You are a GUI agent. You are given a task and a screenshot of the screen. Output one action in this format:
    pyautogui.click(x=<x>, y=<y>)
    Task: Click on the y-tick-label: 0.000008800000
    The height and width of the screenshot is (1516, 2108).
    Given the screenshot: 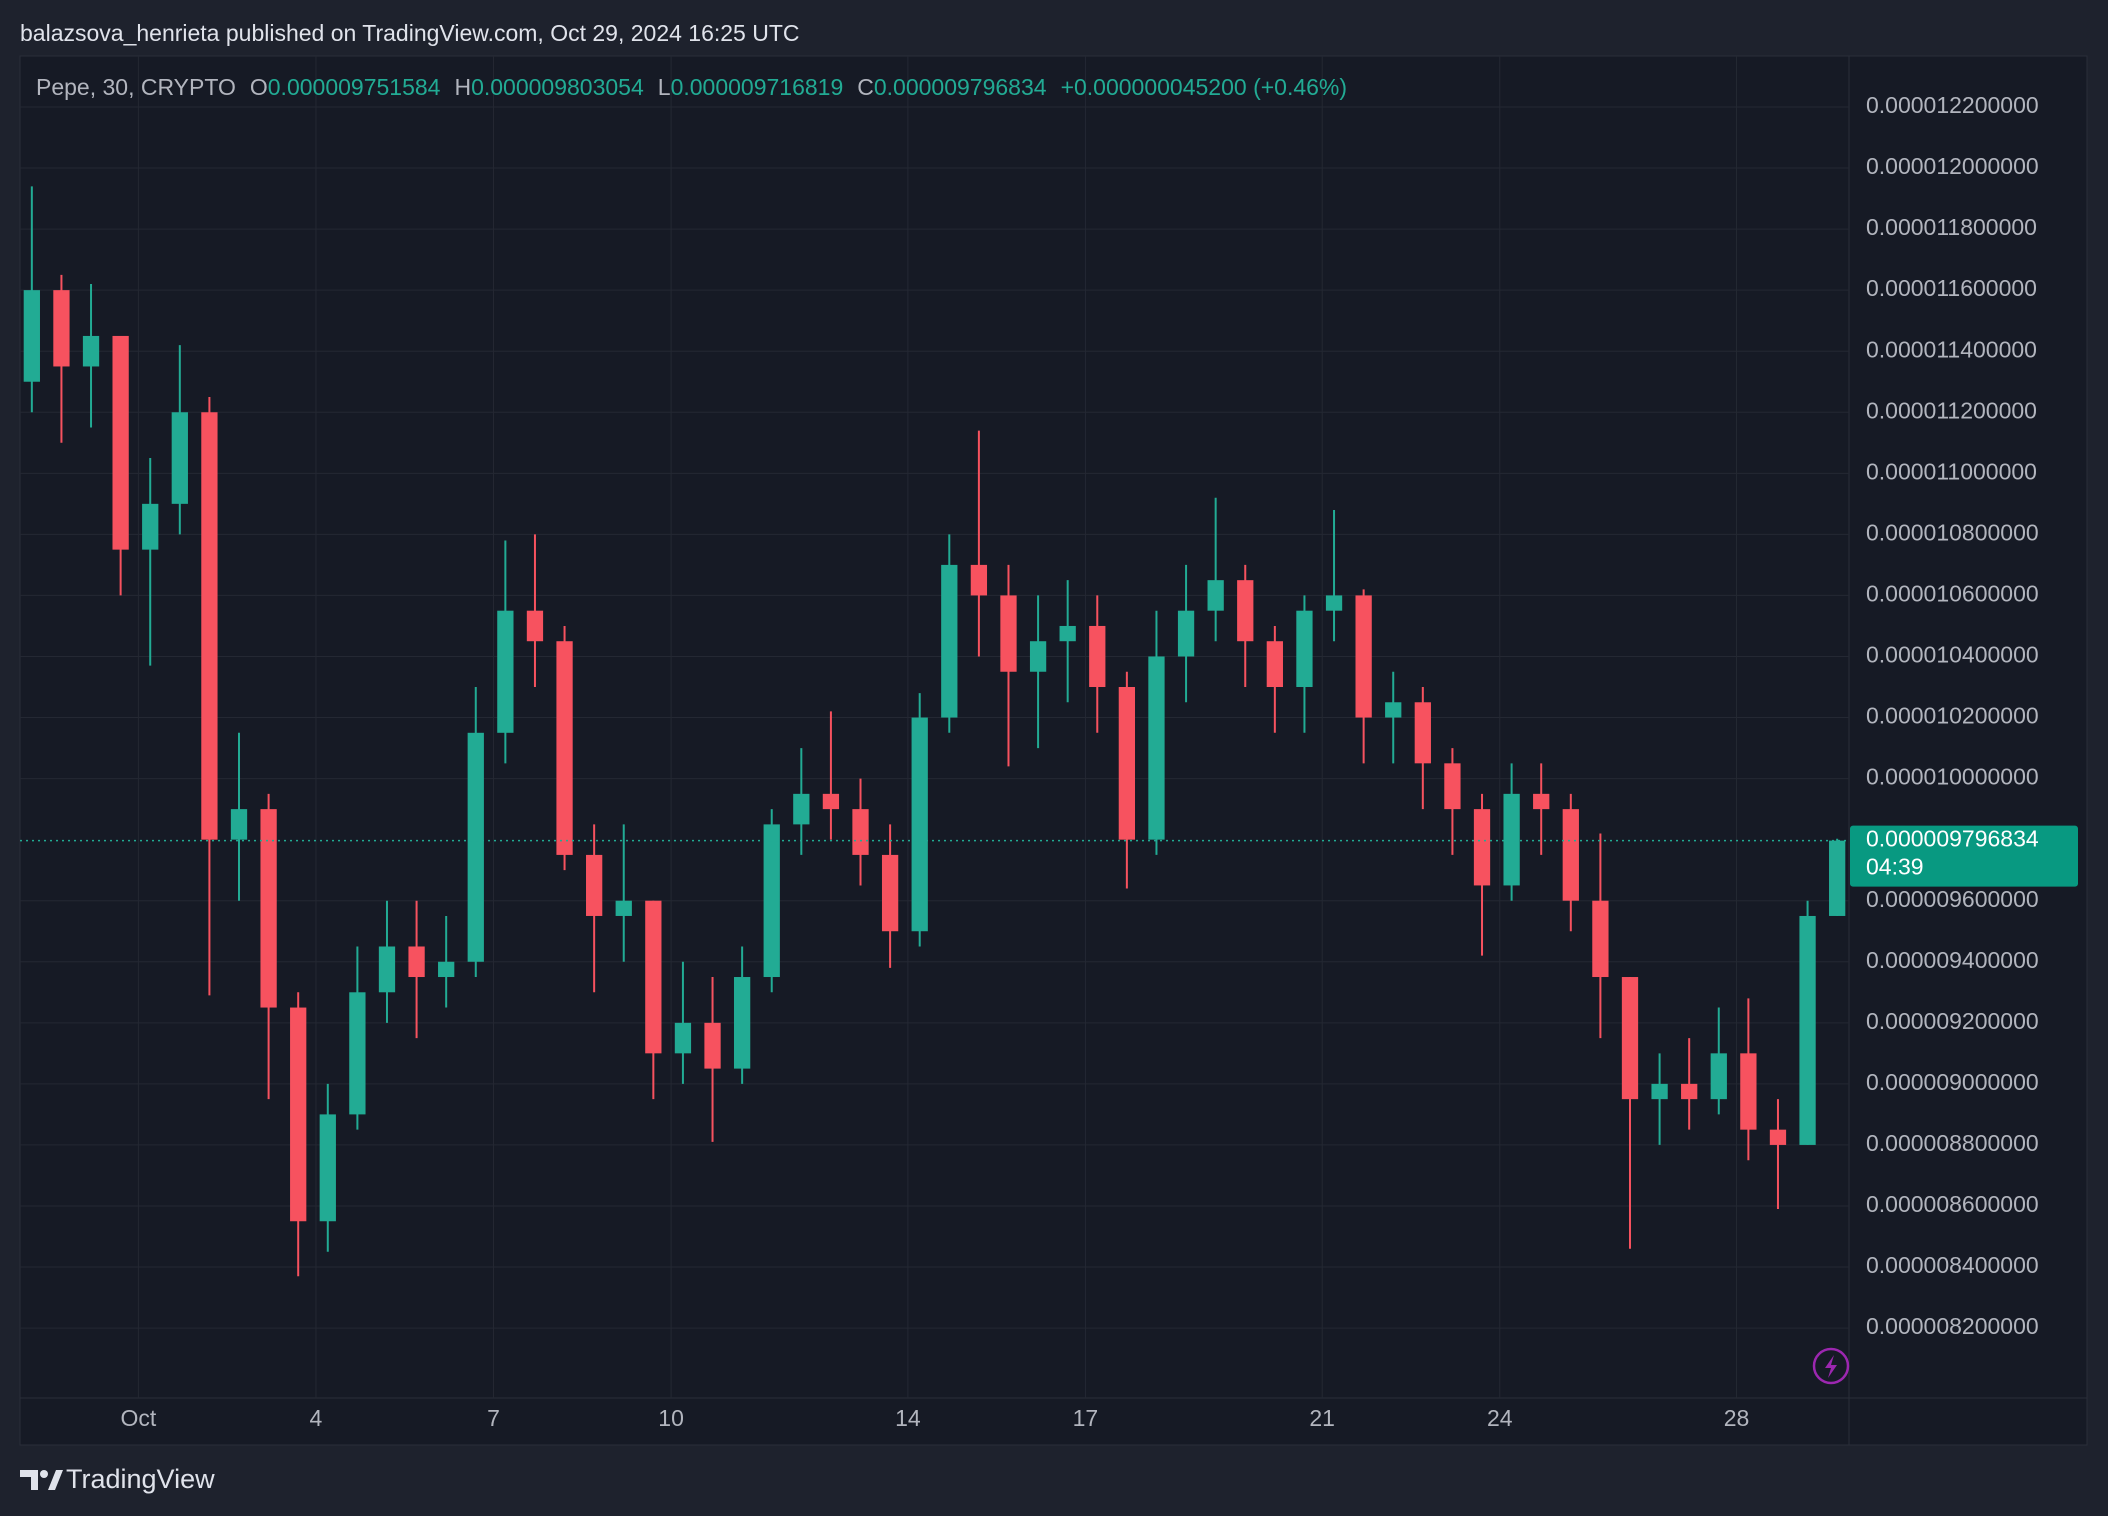 What is the action you would take?
    pyautogui.click(x=1952, y=1143)
    